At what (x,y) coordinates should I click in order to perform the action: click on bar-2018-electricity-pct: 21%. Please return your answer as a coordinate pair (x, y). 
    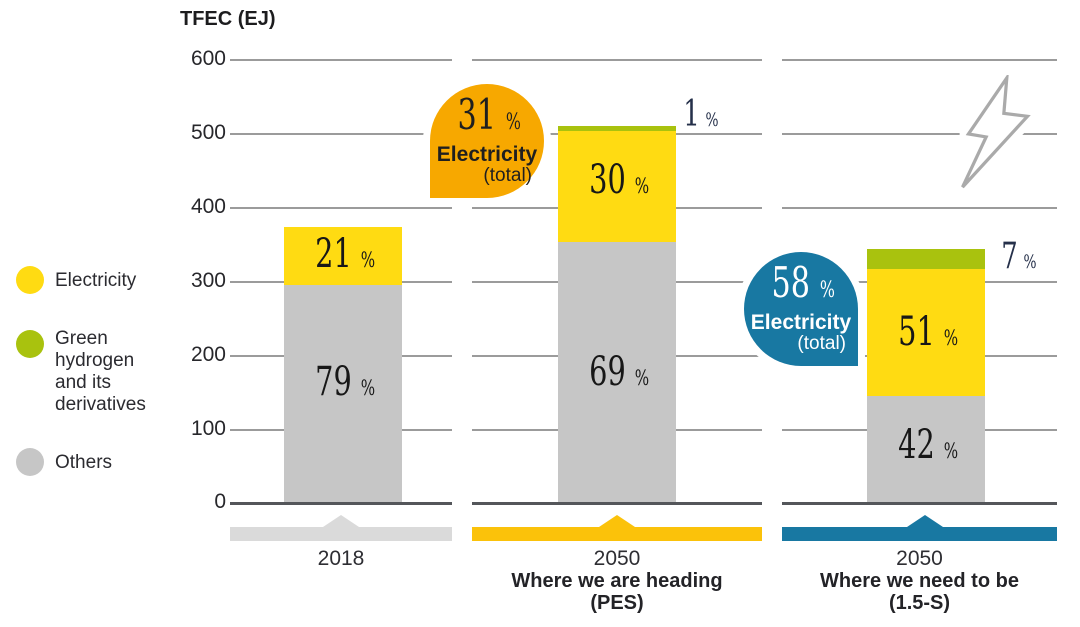
    Looking at the image, I should click on (343, 257).